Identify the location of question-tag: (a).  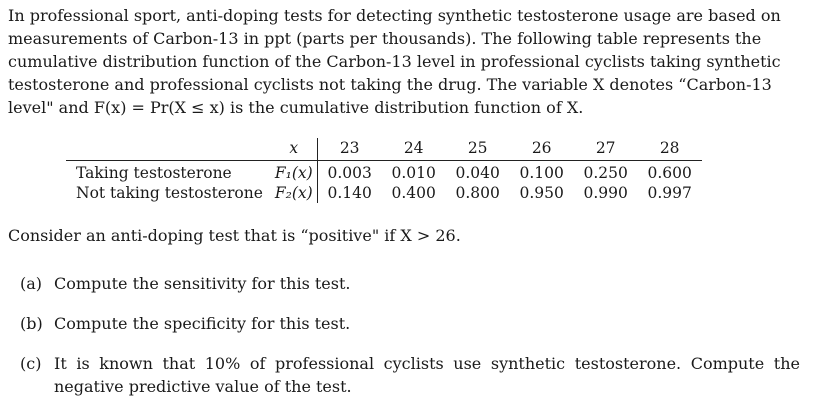
(31, 283).